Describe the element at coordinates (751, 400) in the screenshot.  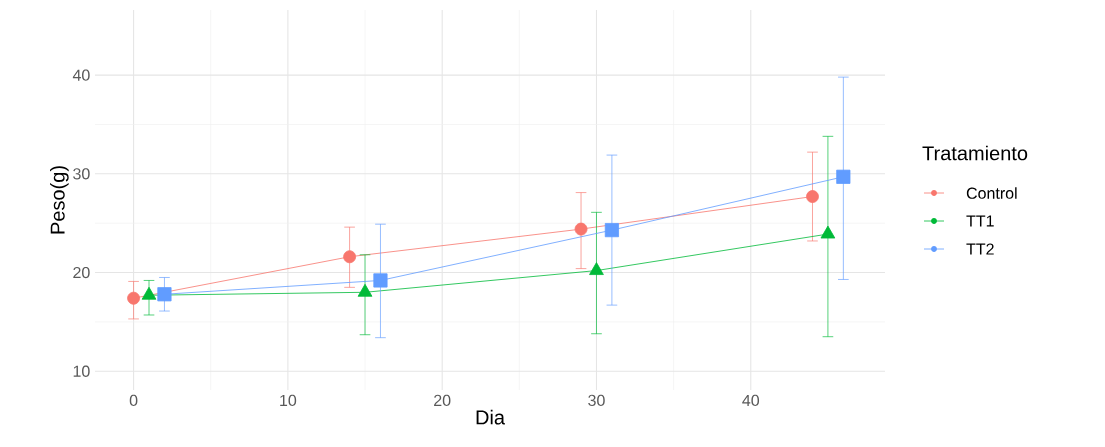
I see `x-tick-label: 40` at that location.